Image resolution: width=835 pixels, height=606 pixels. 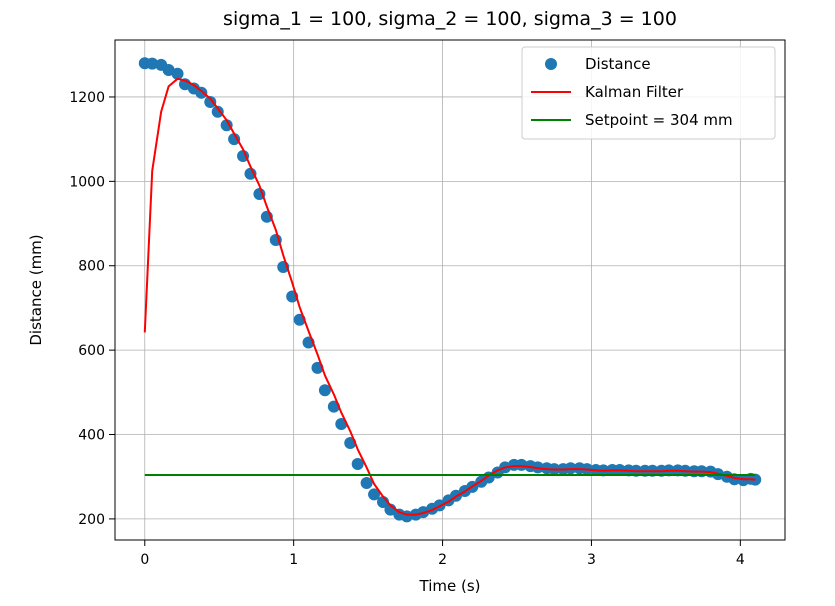 I want to click on y-tick-label: 600, so click(x=91, y=351).